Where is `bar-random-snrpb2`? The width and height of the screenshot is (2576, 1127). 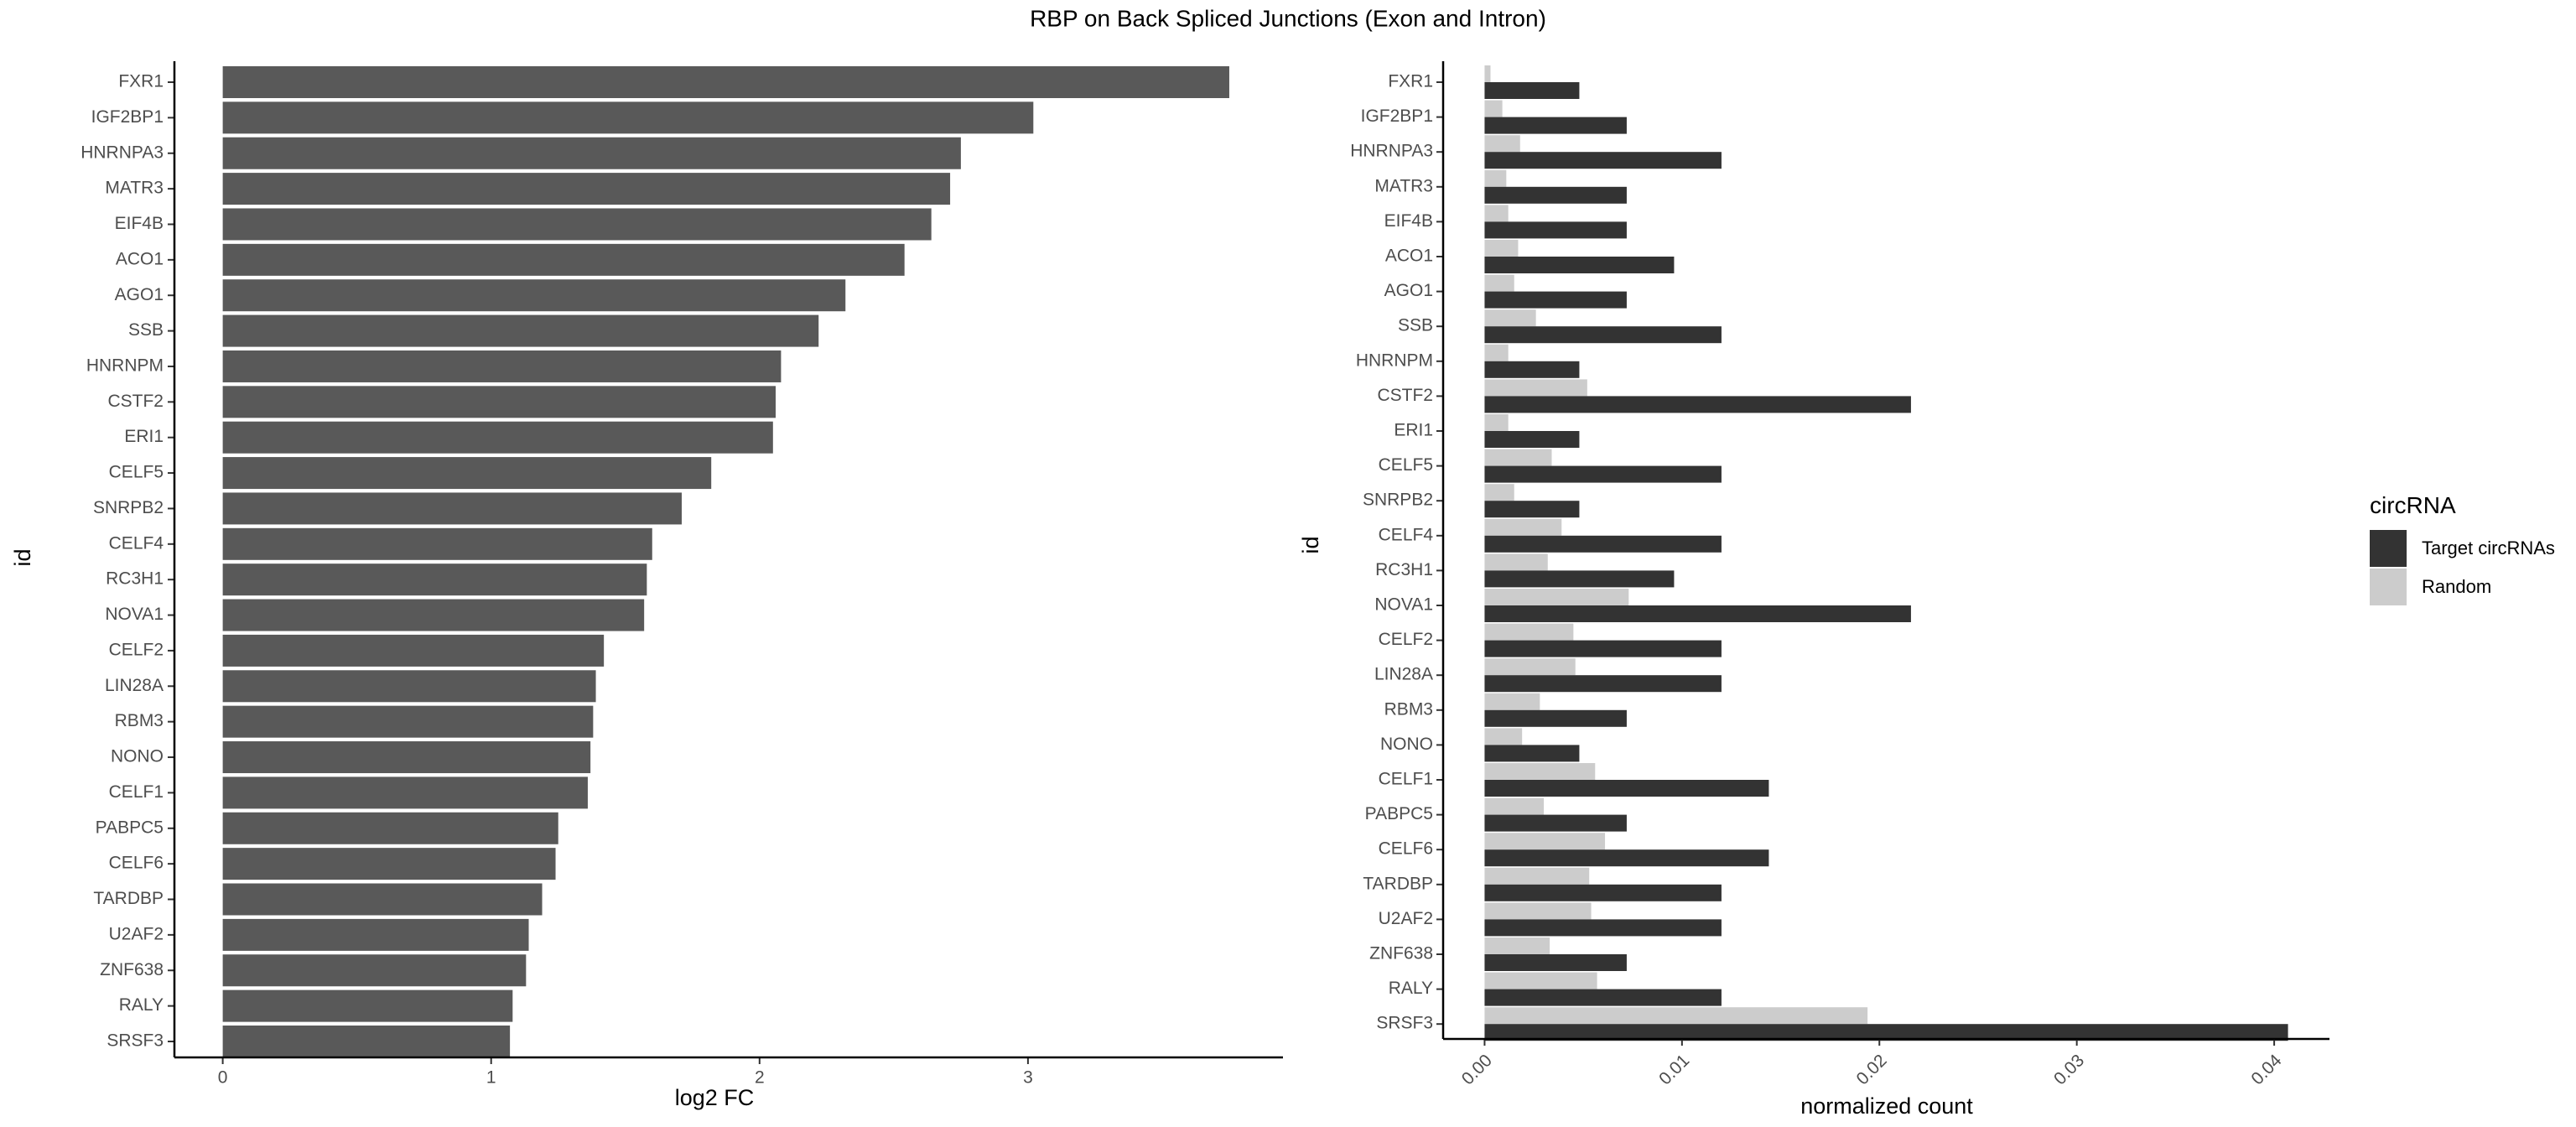 bar-random-snrpb2 is located at coordinates (1499, 492).